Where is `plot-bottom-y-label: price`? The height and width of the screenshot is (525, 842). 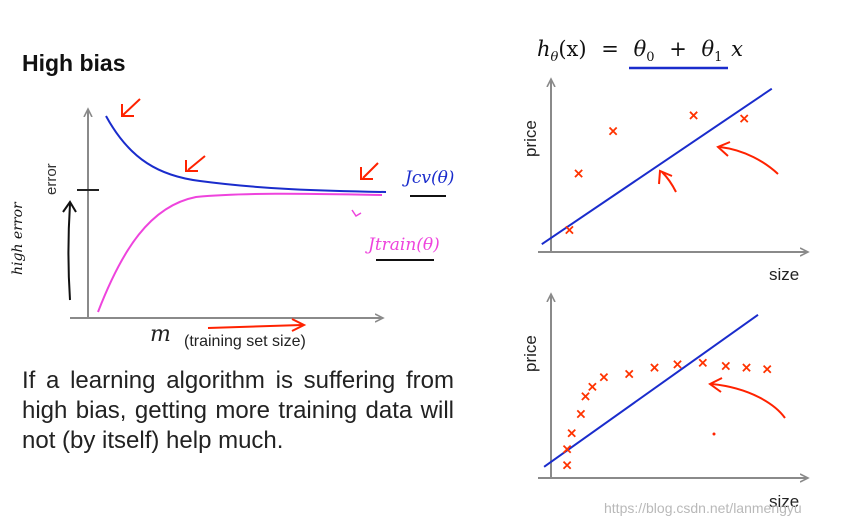
plot-bottom-y-label: price is located at coordinates (530, 353).